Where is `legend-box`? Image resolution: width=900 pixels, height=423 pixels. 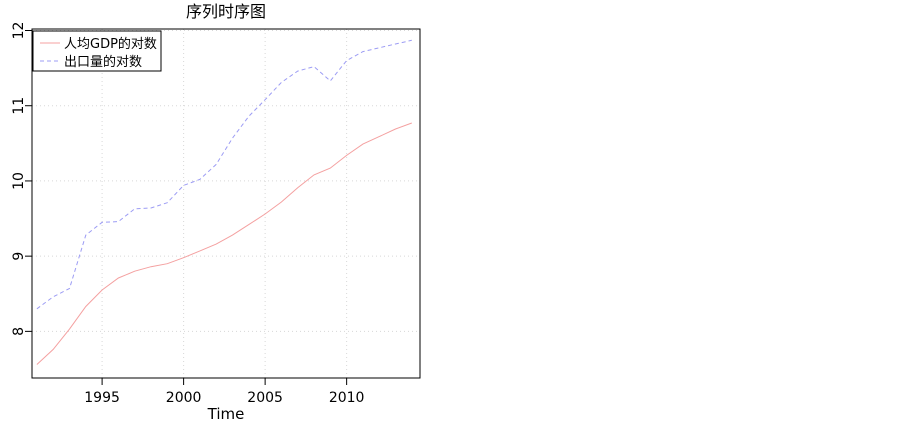
legend-box is located at coordinates (97, 51).